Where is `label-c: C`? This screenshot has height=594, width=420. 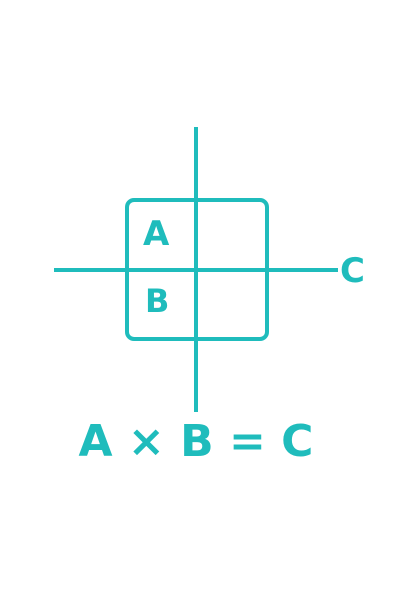 label-c: C is located at coordinates (352, 271).